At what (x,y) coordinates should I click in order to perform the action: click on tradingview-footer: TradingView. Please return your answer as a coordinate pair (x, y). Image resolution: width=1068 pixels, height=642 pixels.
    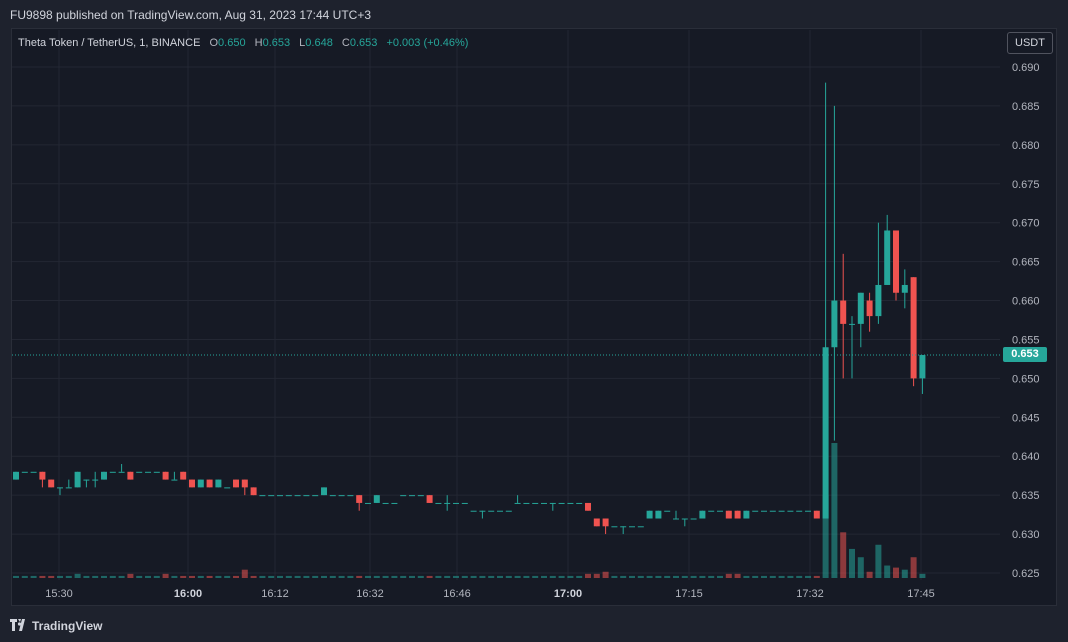
    Looking at the image, I should click on (56, 626).